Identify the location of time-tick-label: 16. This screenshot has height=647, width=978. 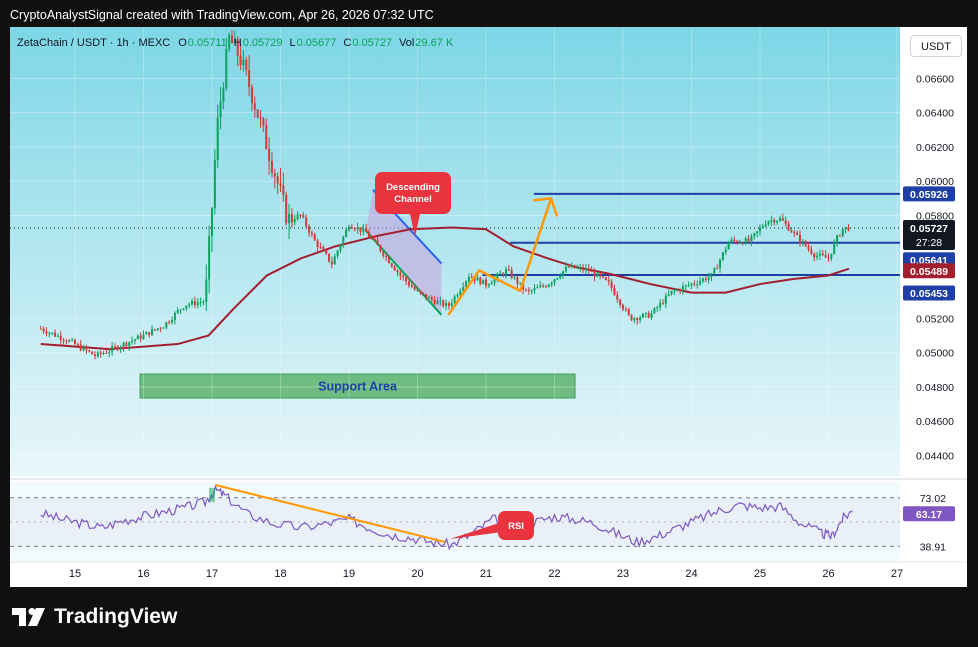
(143, 574).